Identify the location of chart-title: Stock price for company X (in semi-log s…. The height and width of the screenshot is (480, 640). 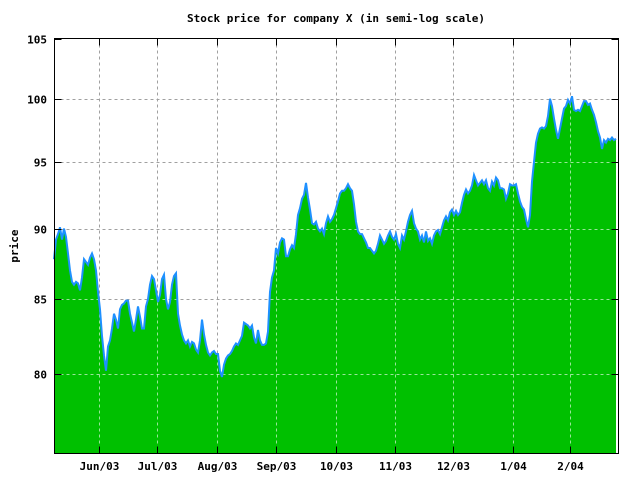
(336, 18).